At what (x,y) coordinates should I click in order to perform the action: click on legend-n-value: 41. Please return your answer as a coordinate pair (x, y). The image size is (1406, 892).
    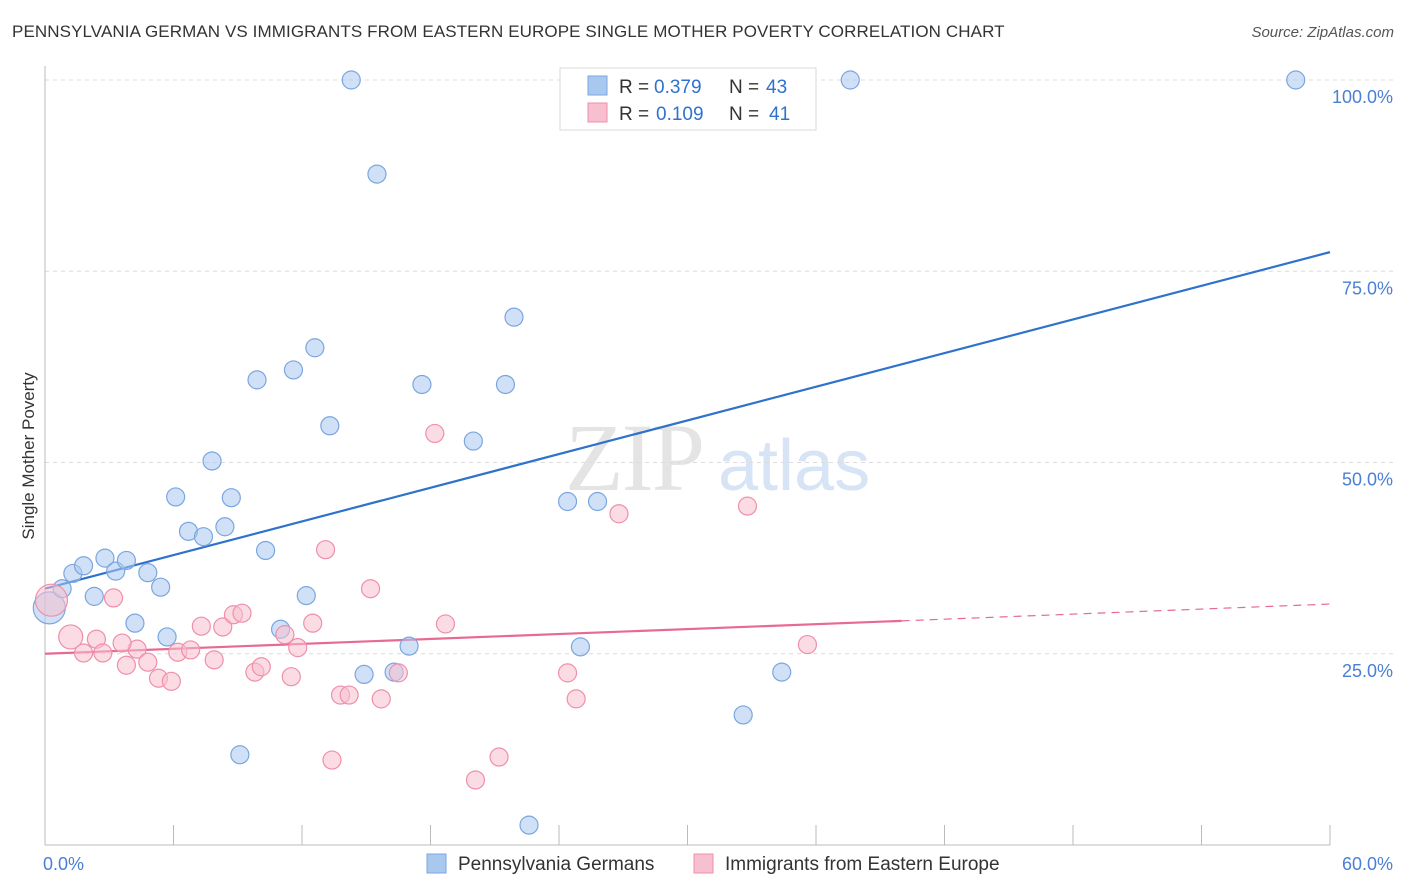
    Looking at the image, I should click on (779, 114).